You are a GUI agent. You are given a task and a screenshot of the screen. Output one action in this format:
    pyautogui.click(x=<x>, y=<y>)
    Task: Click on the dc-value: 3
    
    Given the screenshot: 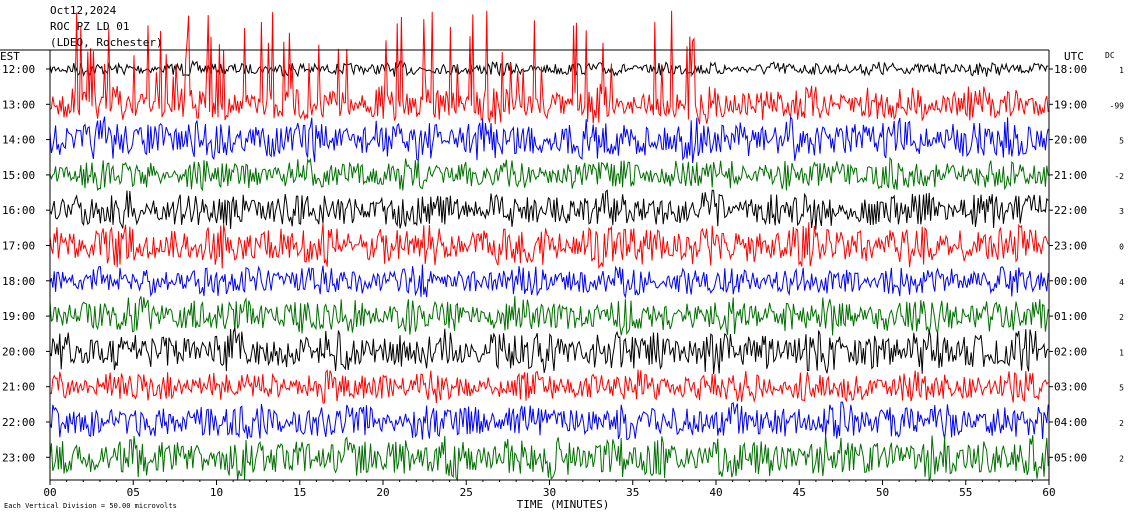 What is the action you would take?
    pyautogui.click(x=1121, y=211)
    